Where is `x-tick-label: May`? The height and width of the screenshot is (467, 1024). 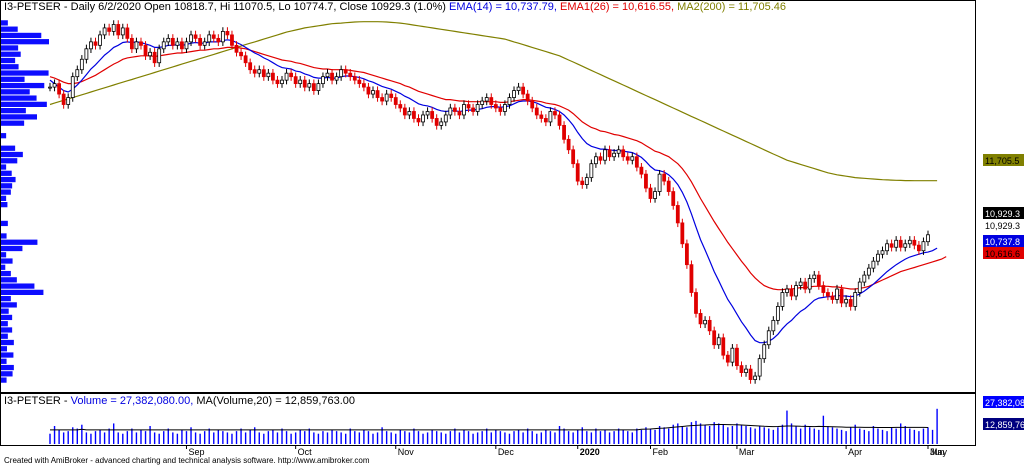
x-tick-label: May is located at coordinates (939, 452).